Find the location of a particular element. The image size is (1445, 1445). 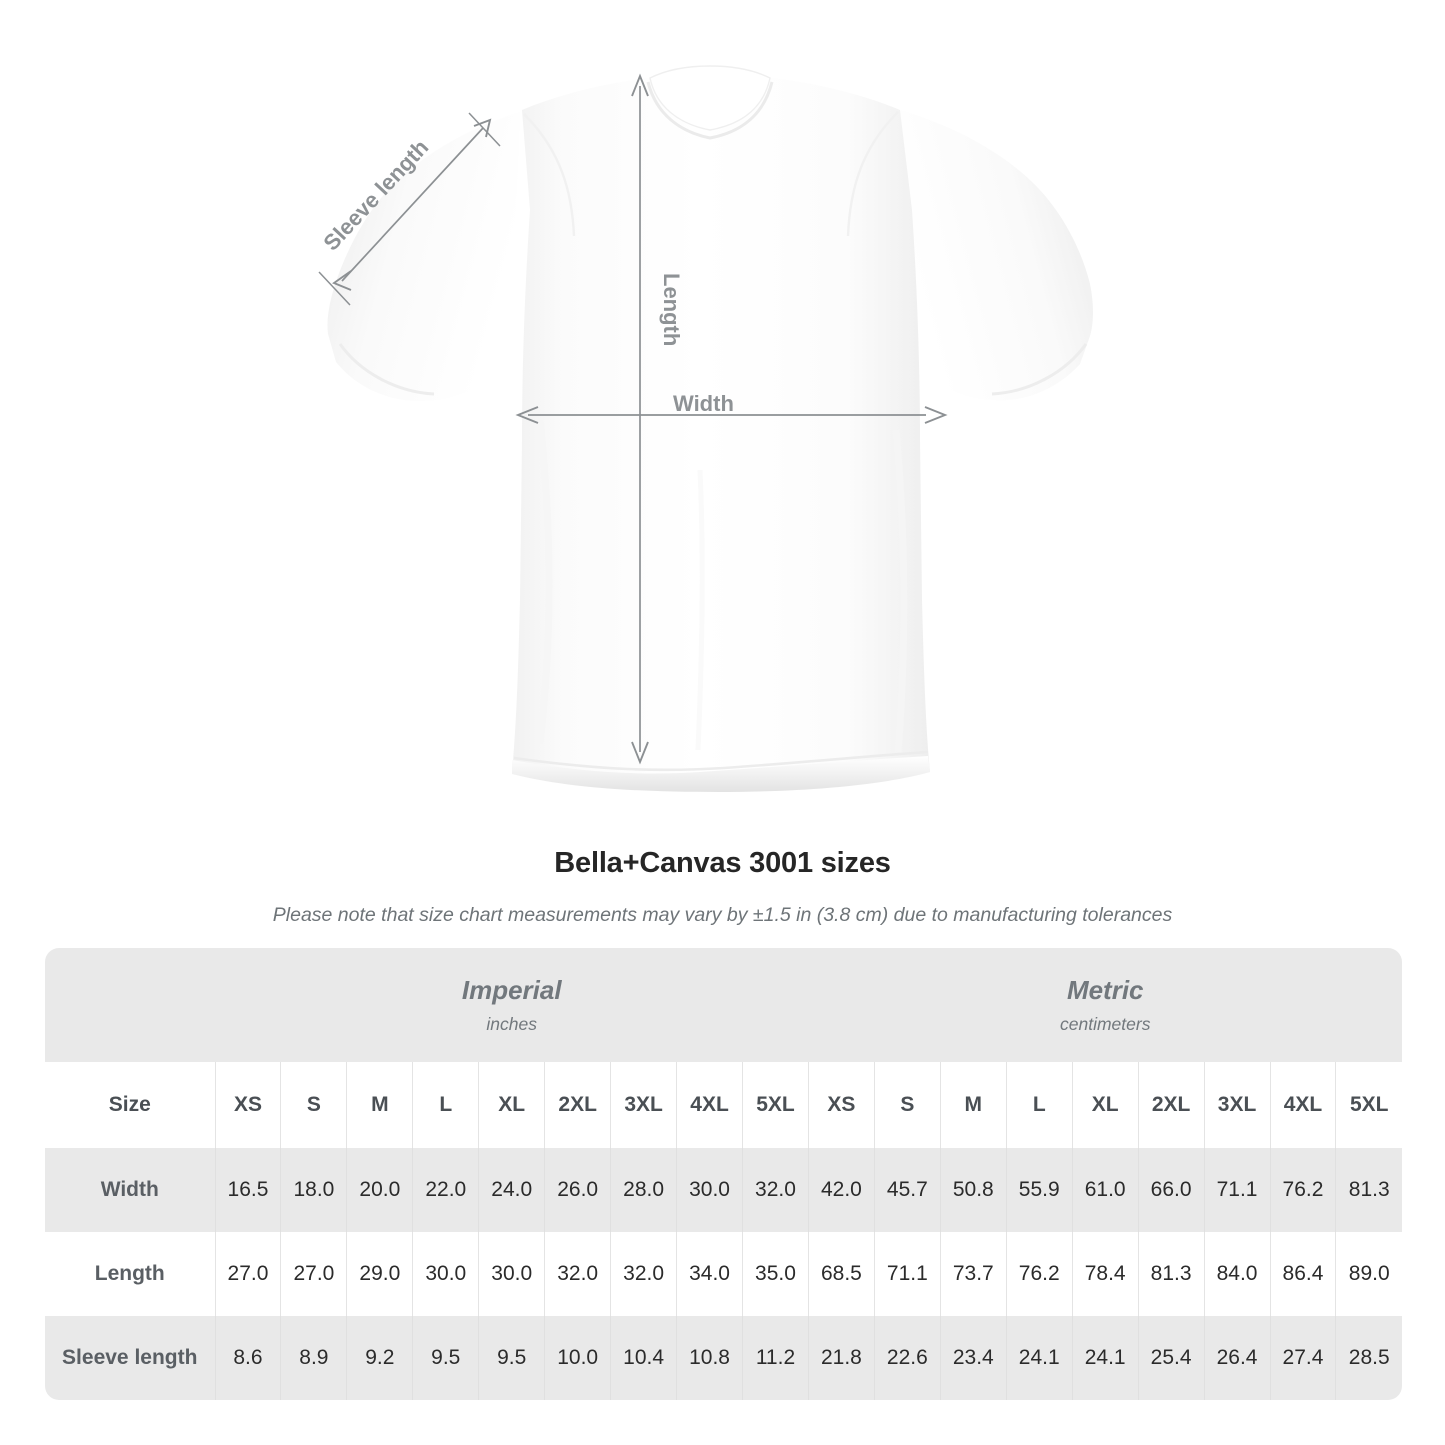

measurement-cell: 35.0 is located at coordinates (775, 1274).